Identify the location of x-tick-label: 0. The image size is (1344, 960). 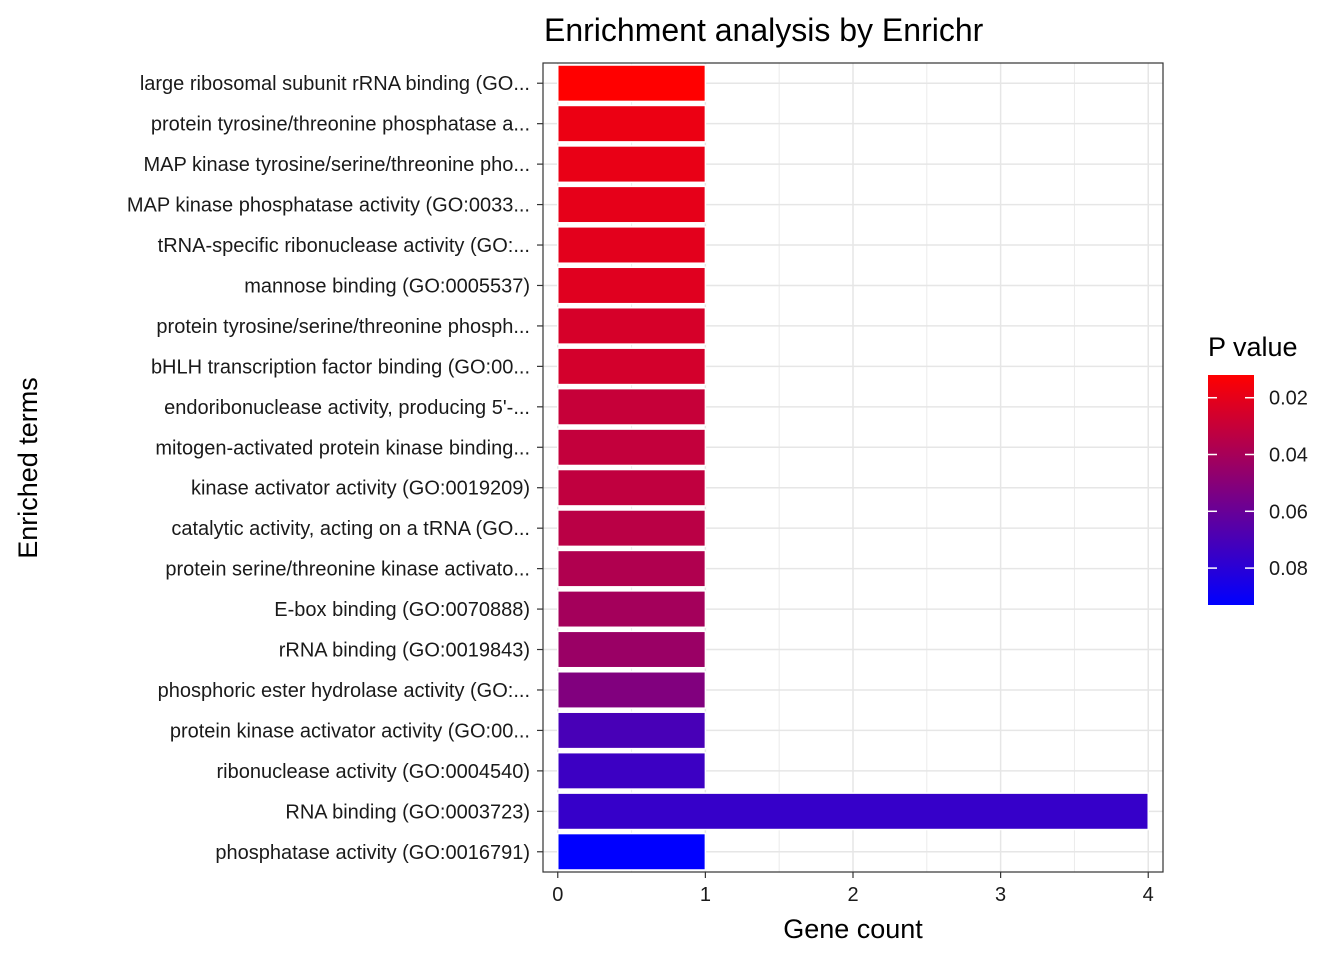
(557, 895).